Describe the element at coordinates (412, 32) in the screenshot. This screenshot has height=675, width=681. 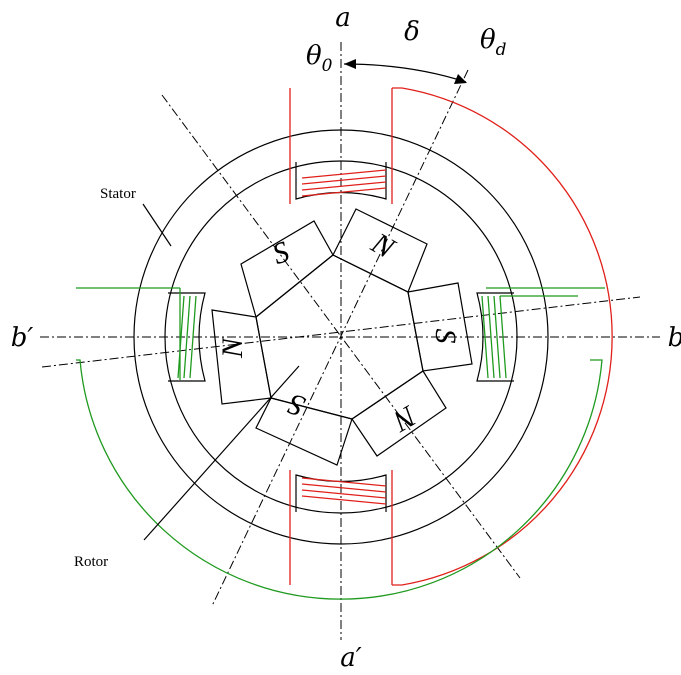
I see `angle-label-delta: δ` at that location.